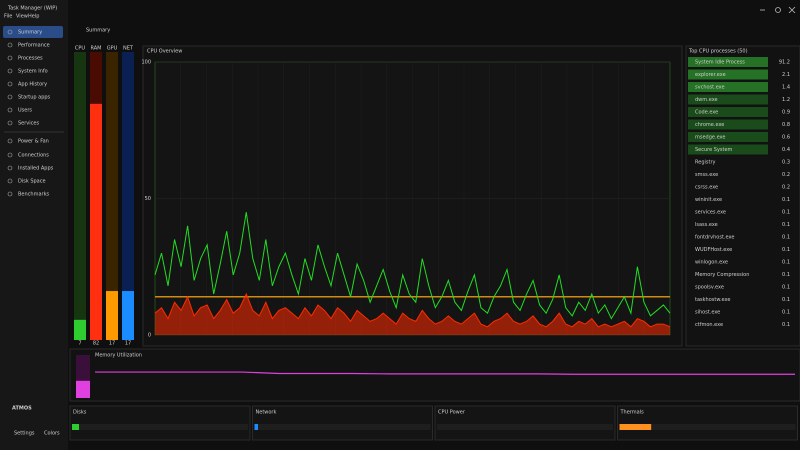 The height and width of the screenshot is (450, 800). What do you see at coordinates (98, 31) in the screenshot?
I see `page-title: Summary` at bounding box center [98, 31].